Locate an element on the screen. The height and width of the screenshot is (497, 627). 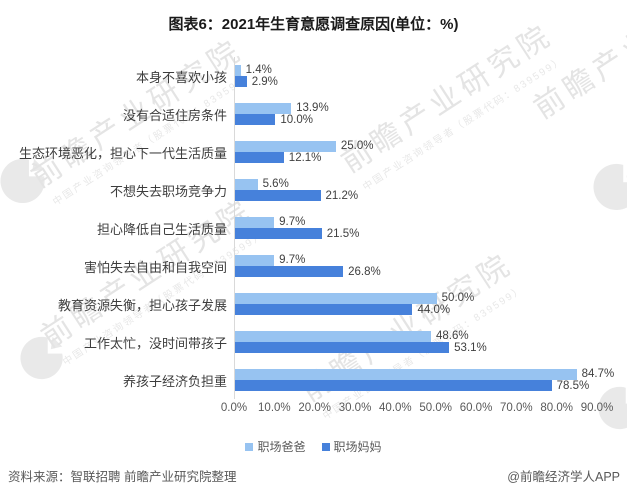
legend: 职场爸爸 职场妈妈 is located at coordinates (313, 446).